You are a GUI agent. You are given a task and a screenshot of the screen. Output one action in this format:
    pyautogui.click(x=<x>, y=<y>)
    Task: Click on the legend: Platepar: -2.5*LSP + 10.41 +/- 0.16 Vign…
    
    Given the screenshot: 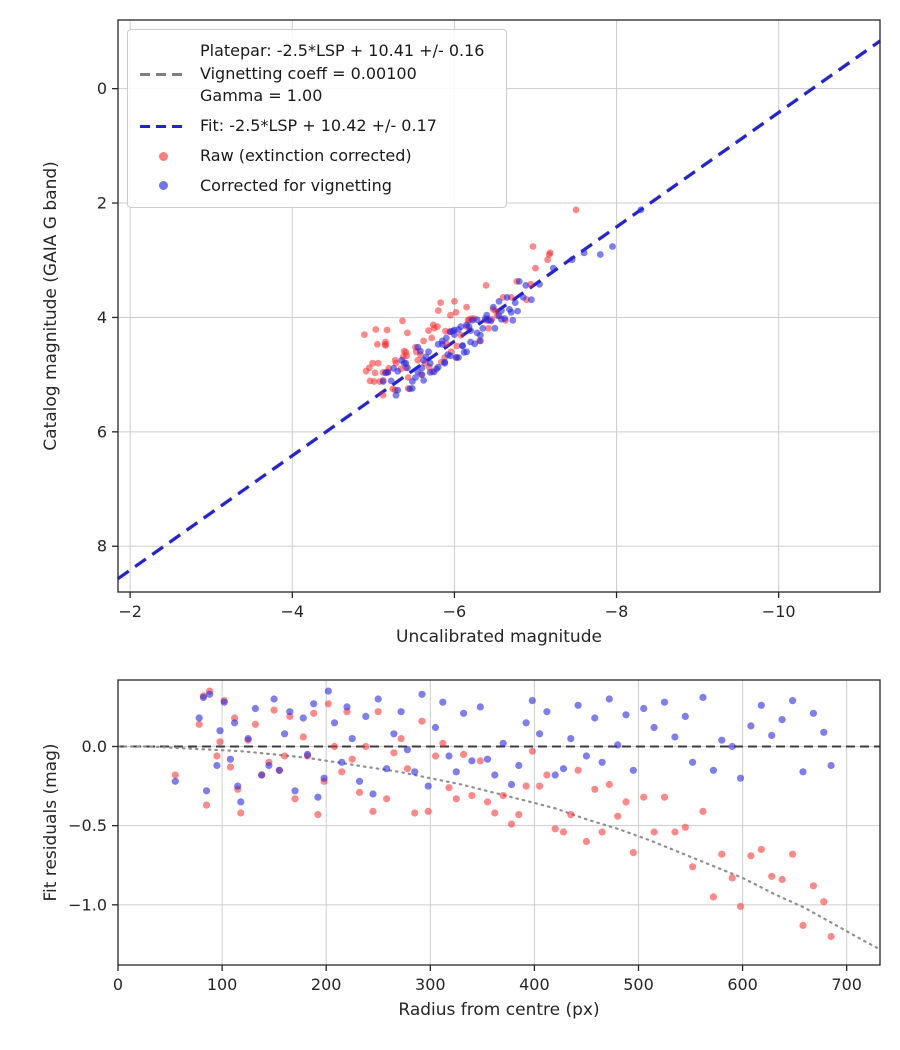 What is the action you would take?
    pyautogui.click(x=317, y=119)
    